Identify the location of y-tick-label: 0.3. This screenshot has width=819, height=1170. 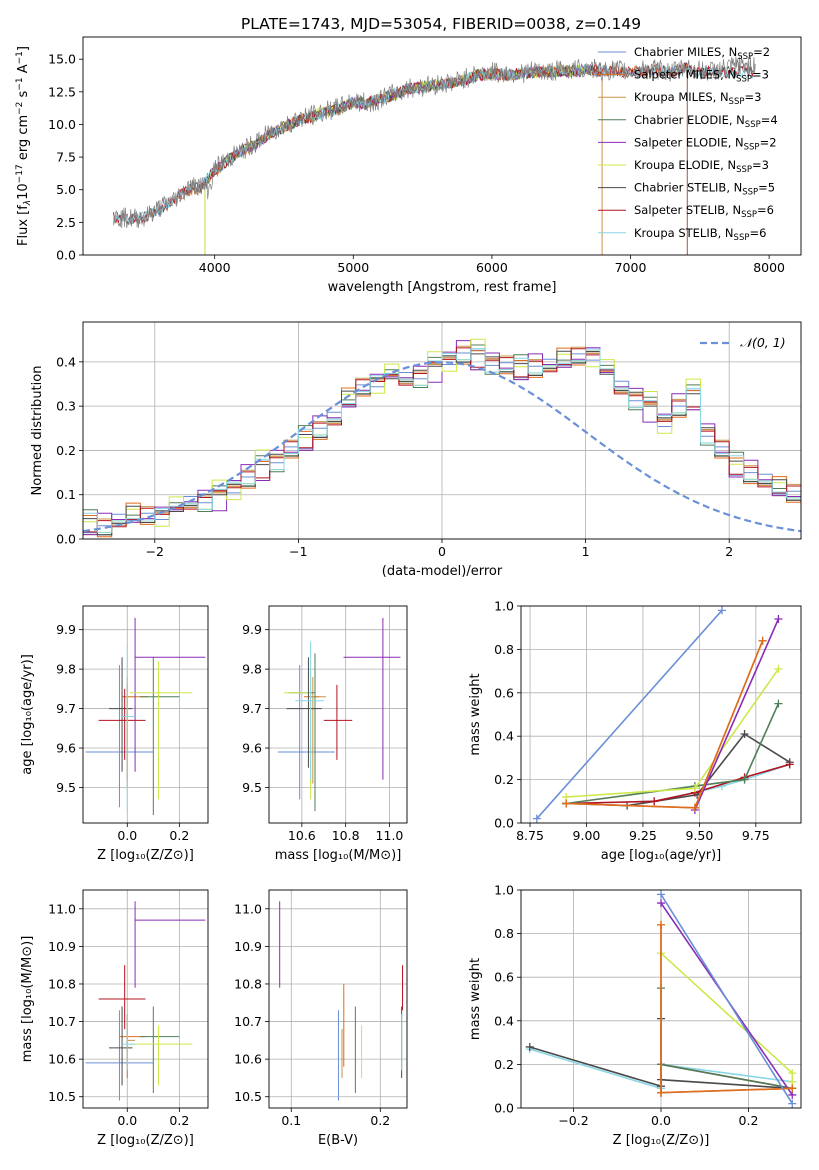
(66, 406).